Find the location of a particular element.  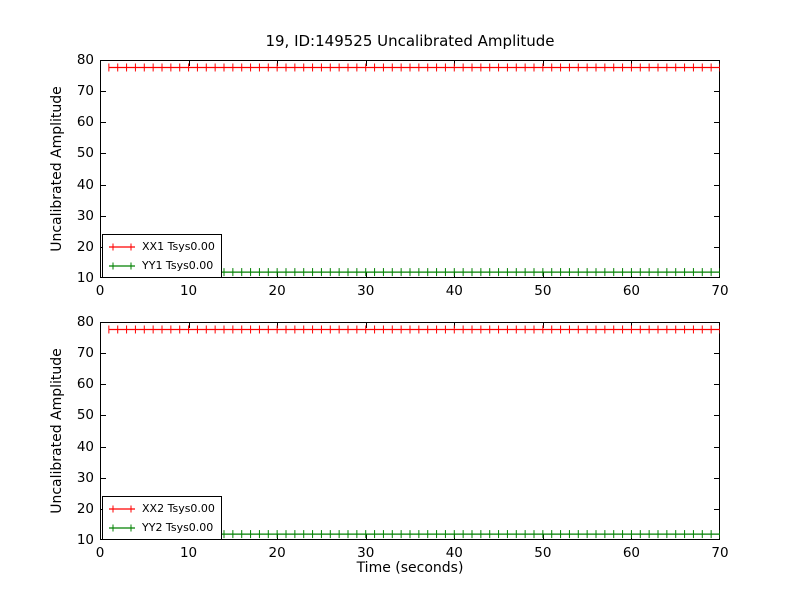

legend-top: XX1 Tsys0.00 YY1 Tsys0.00 is located at coordinates (162, 256).